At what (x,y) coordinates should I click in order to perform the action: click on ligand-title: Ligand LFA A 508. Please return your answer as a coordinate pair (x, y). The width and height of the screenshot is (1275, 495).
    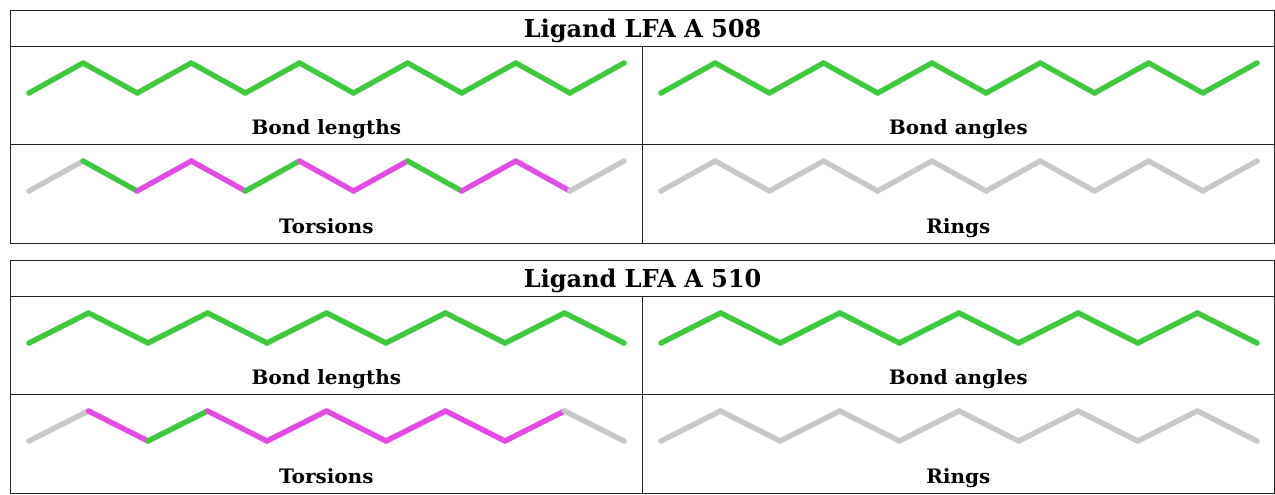
    Looking at the image, I should click on (642, 29).